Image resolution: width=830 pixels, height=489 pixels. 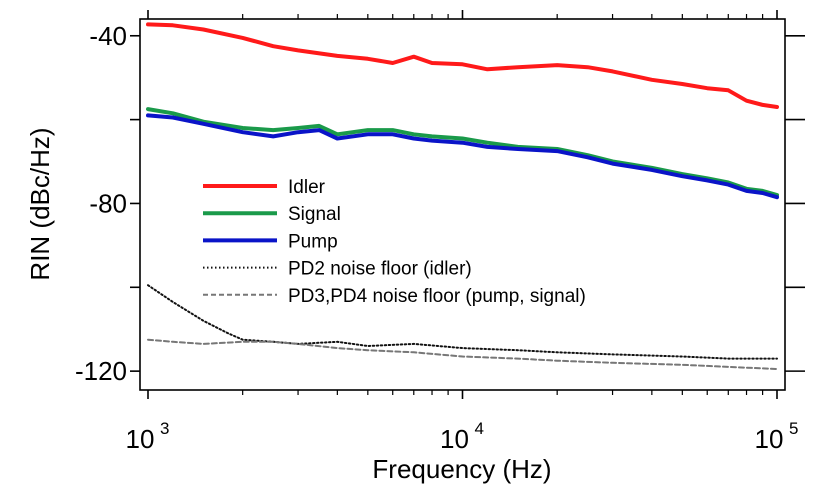 I want to click on x-tick-exponent: 4, so click(x=479, y=428).